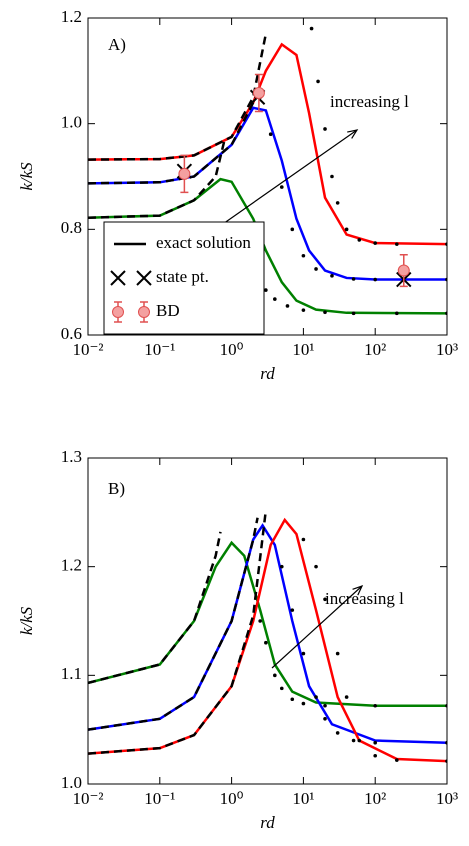 The image size is (469, 846). Describe the element at coordinates (168, 310) in the screenshot. I see `legend-label: BD` at that location.